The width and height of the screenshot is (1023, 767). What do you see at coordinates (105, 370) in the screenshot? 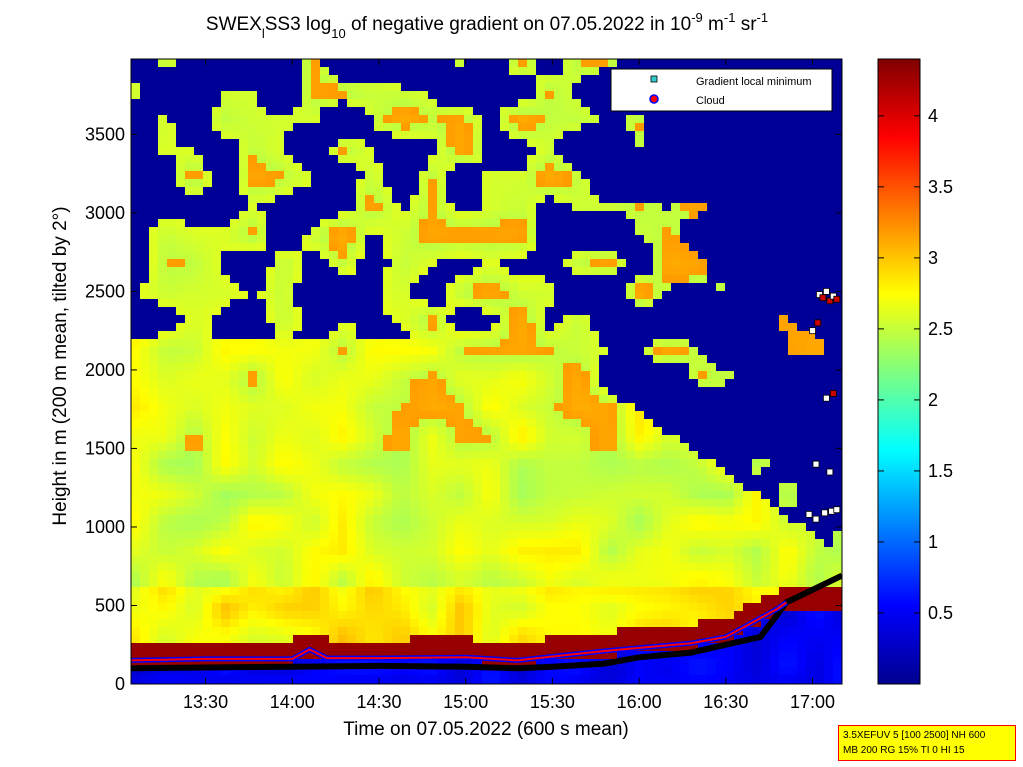
I see `y-tick-label: 2000` at bounding box center [105, 370].